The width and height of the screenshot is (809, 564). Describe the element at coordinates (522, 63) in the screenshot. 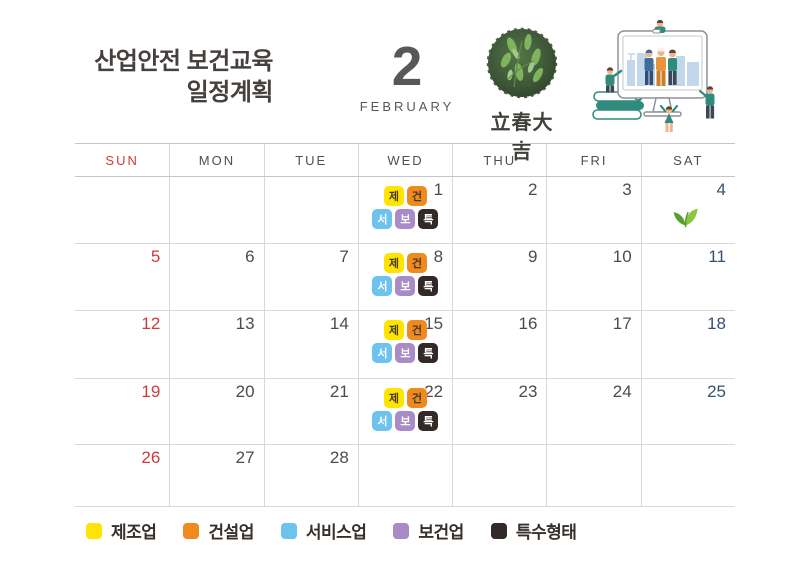

I see `green-leaves-photo-icon` at that location.